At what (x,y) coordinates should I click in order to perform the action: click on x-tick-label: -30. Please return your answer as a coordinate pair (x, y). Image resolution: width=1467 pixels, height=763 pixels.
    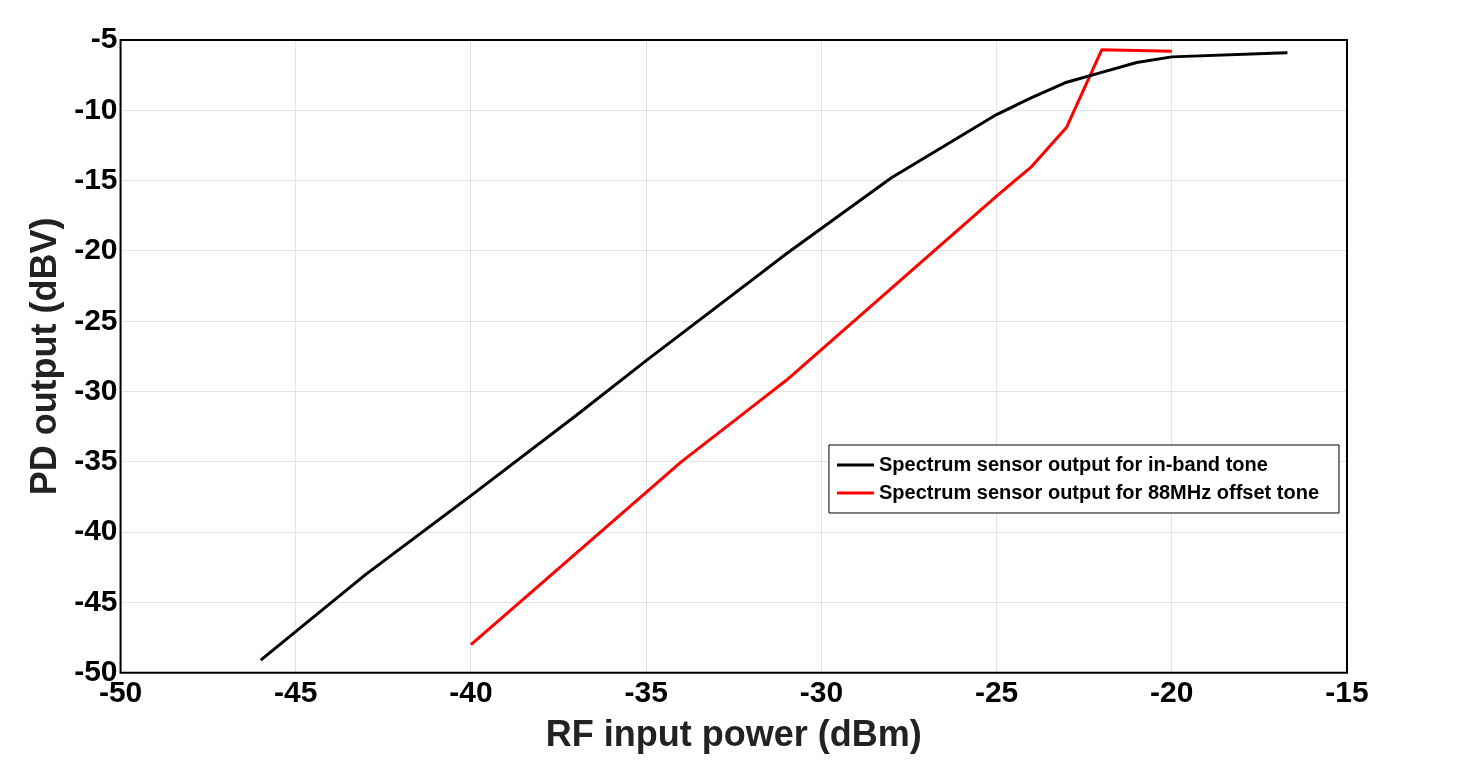
    Looking at the image, I should click on (821, 692).